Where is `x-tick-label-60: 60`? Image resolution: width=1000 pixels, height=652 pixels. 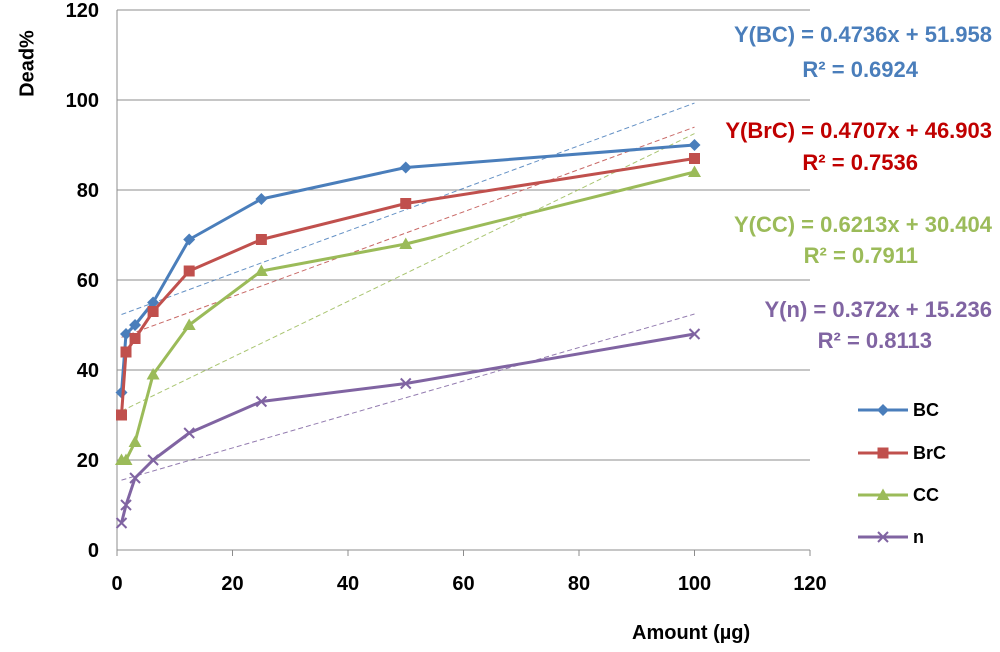 x-tick-label-60: 60 is located at coordinates (463, 584).